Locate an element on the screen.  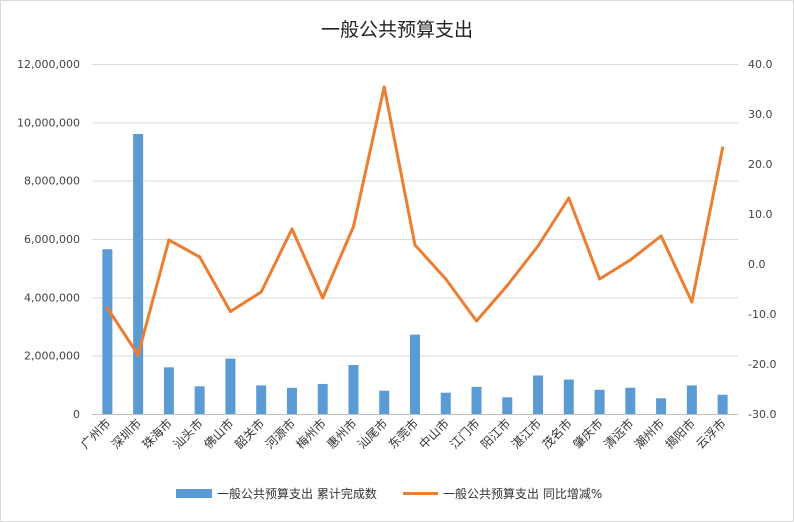
chart-title: 一般公共预算支出 is located at coordinates (397, 30).